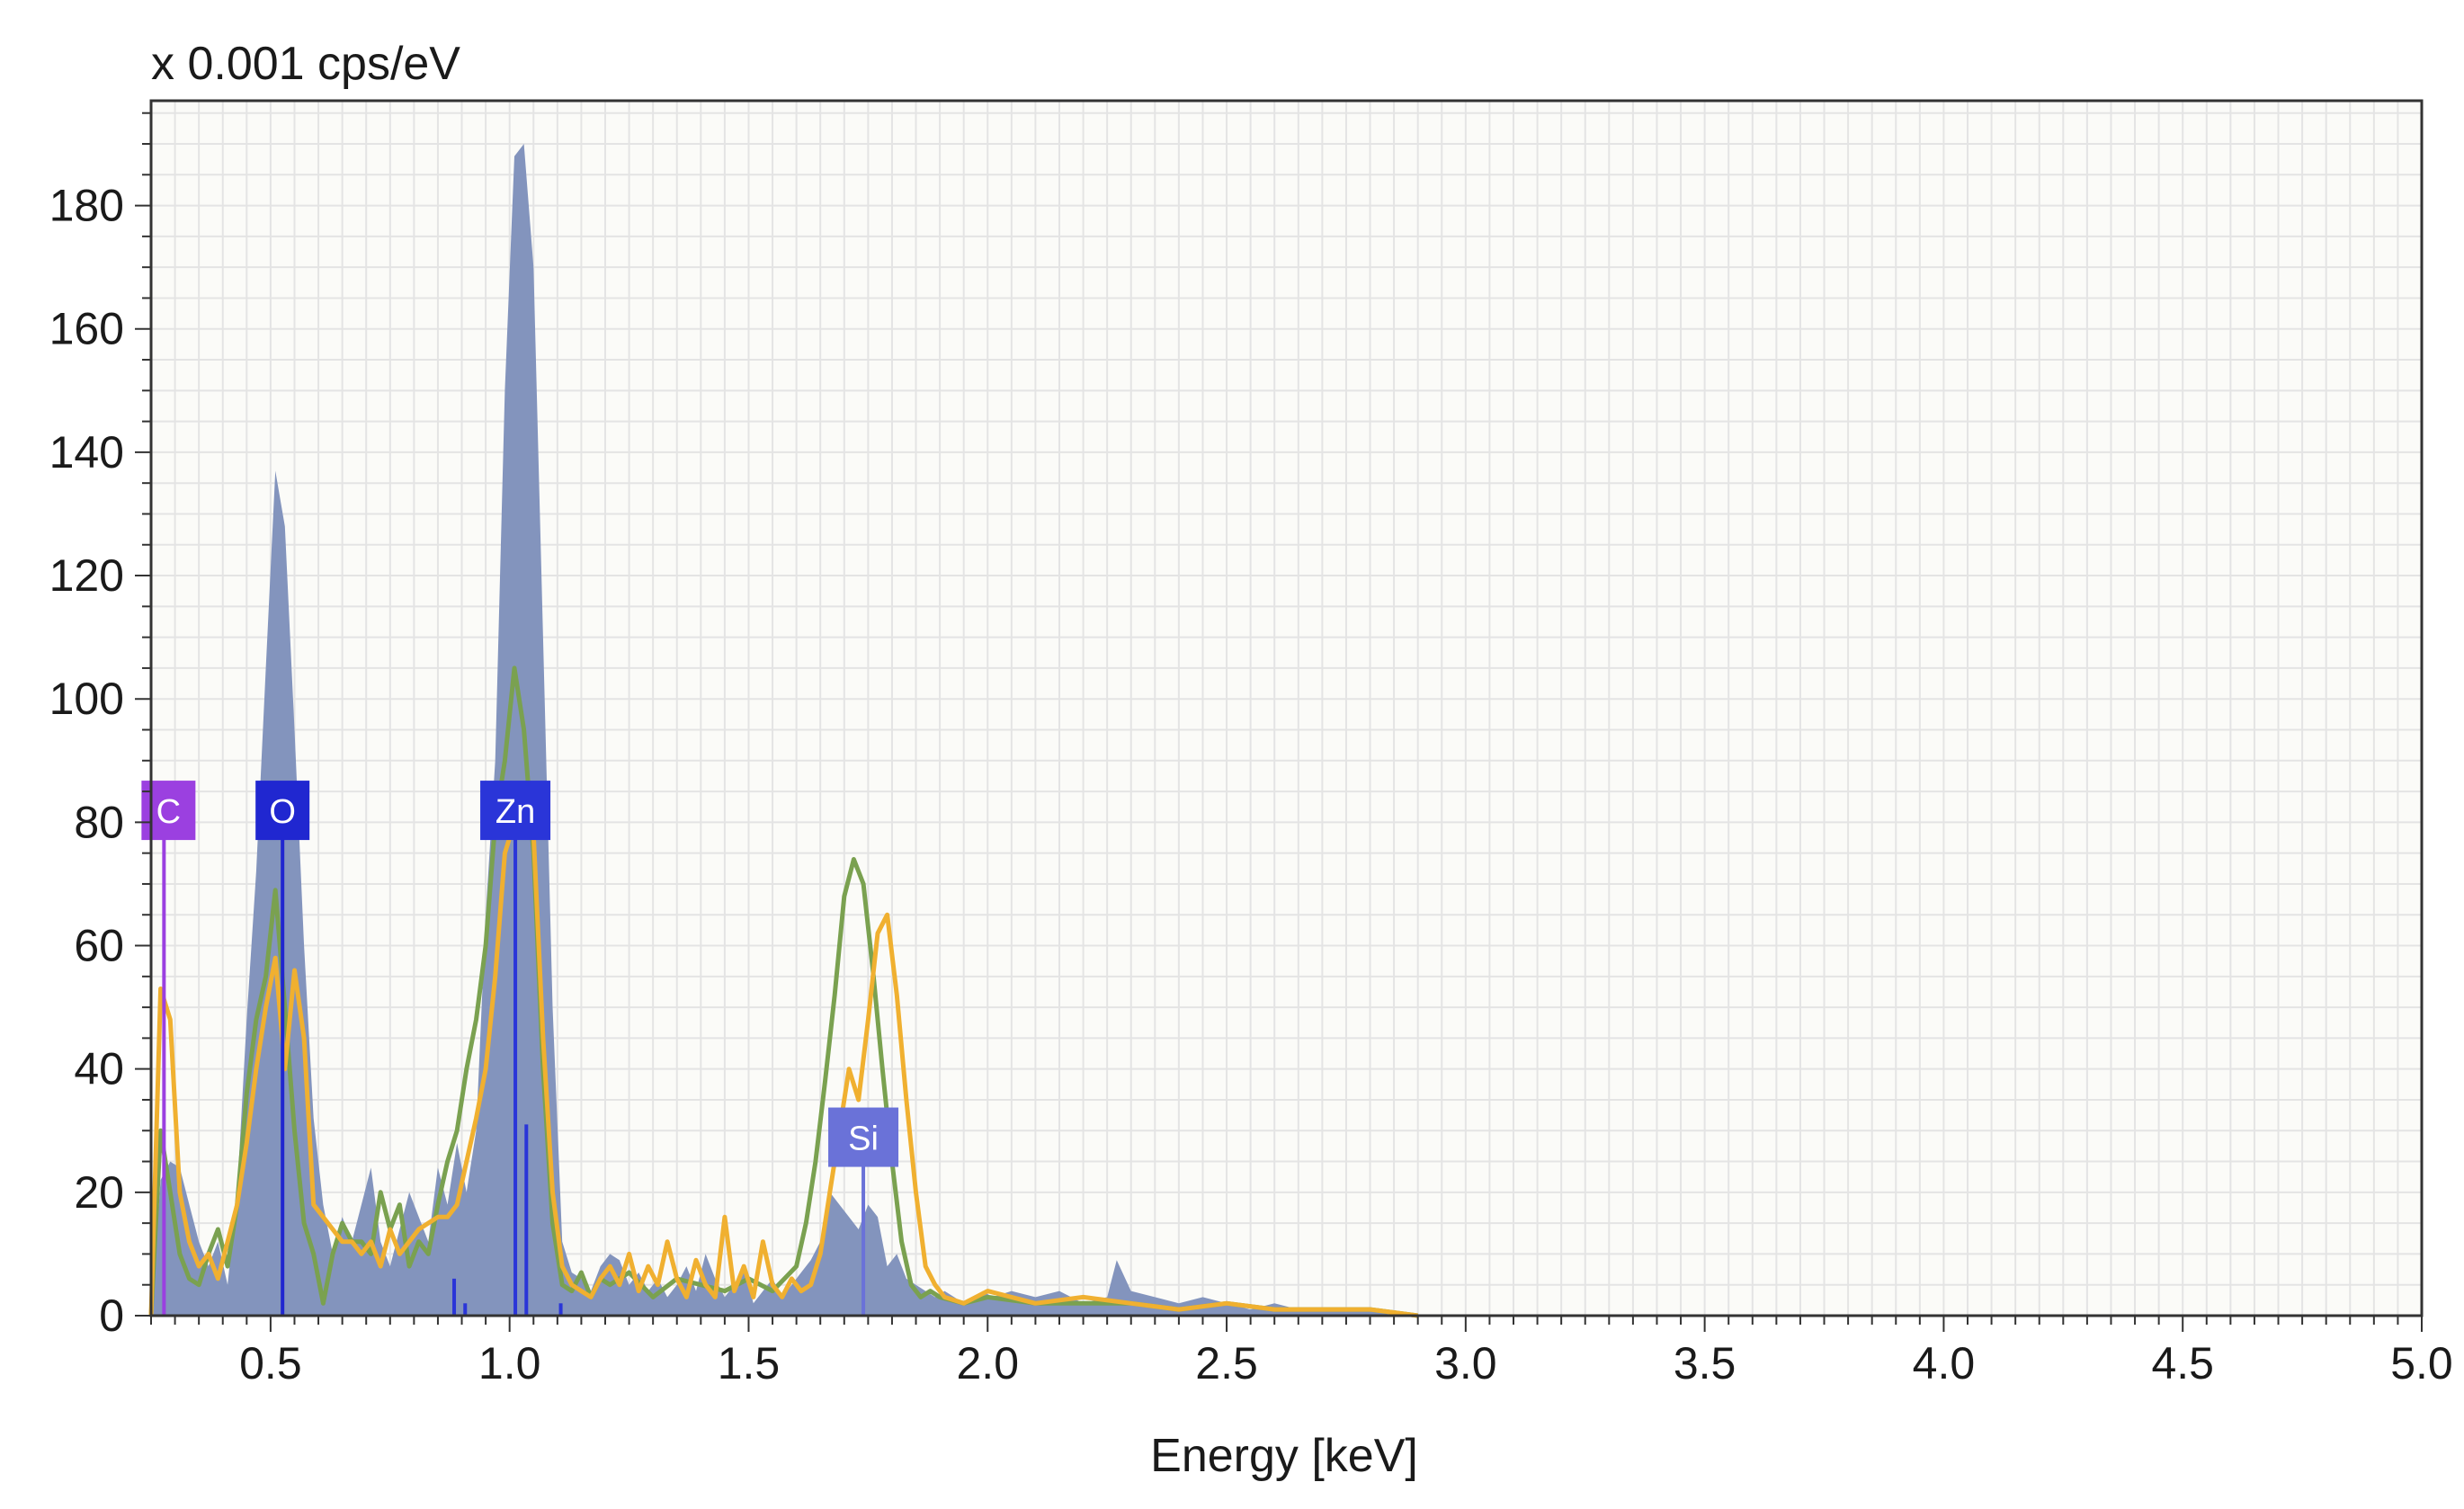 This screenshot has height=1509, width=2464. I want to click on x-tick-label: 4.5, so click(2182, 1363).